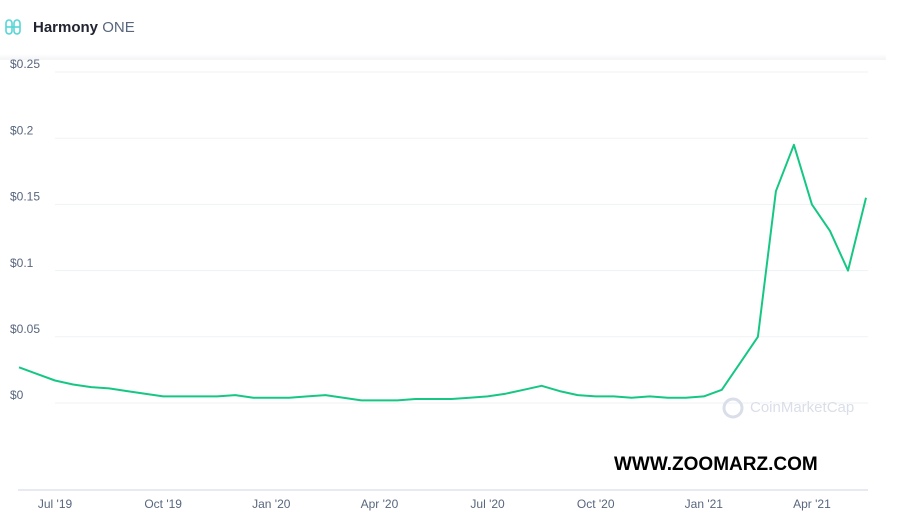 Image resolution: width=897 pixels, height=530 pixels. Describe the element at coordinates (596, 504) in the screenshot. I see `x-tick-label: Oct '20` at that location.